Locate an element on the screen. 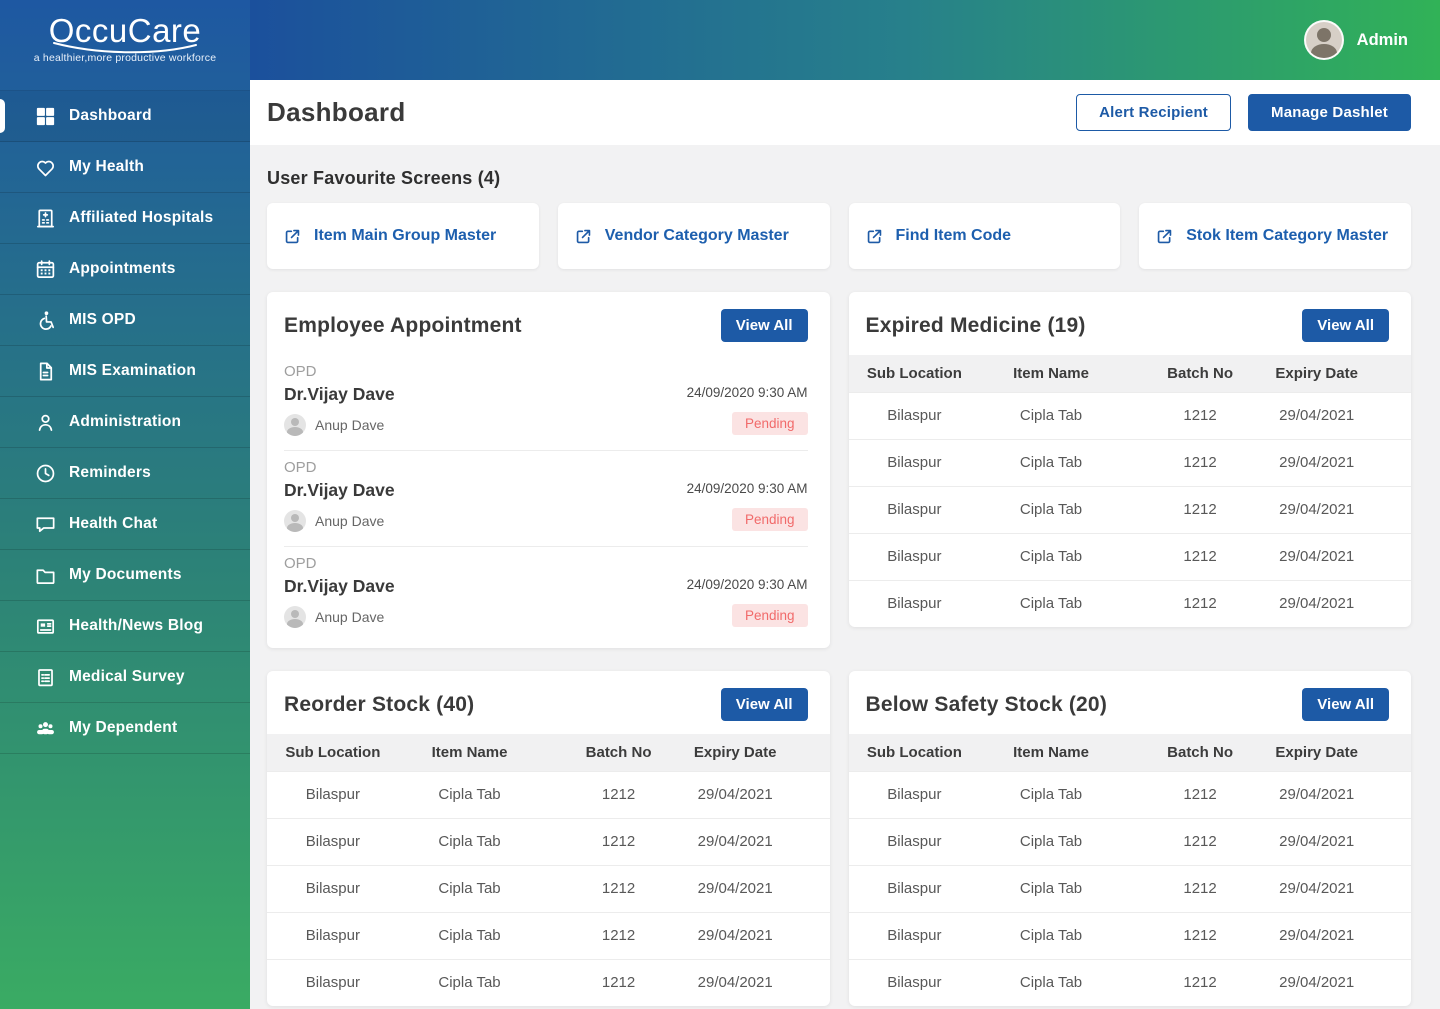 The width and height of the screenshot is (1440, 1009). sidebar-item-mis-opd: MIS OPD is located at coordinates (125, 320).